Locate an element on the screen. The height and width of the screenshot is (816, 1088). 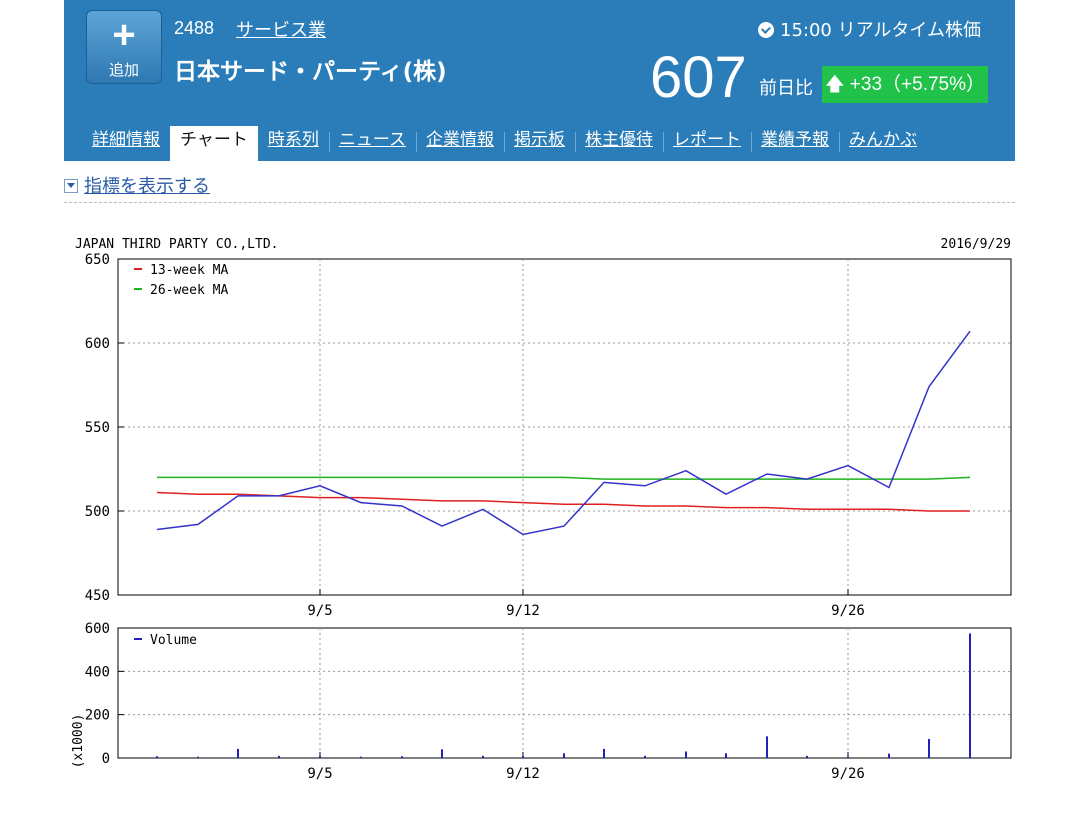
price-y-tick-label: 650 is located at coordinates (97, 260).